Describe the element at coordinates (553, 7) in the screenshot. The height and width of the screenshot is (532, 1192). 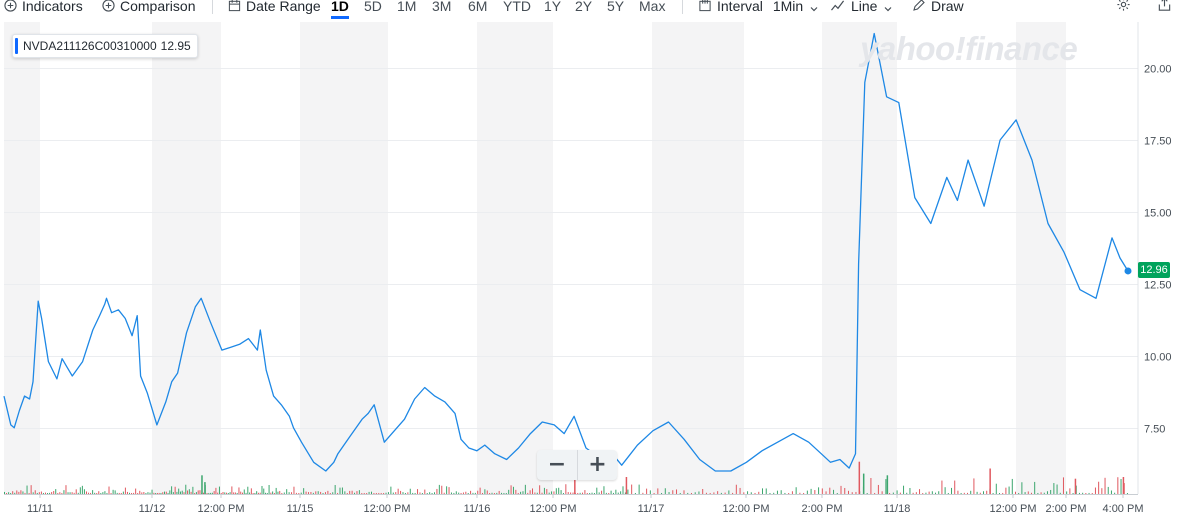
I see `range-1y: 1Y` at that location.